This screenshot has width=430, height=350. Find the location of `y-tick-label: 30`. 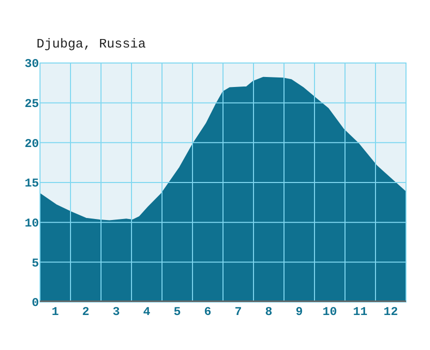

y-tick-label: 30 is located at coordinates (31, 64).